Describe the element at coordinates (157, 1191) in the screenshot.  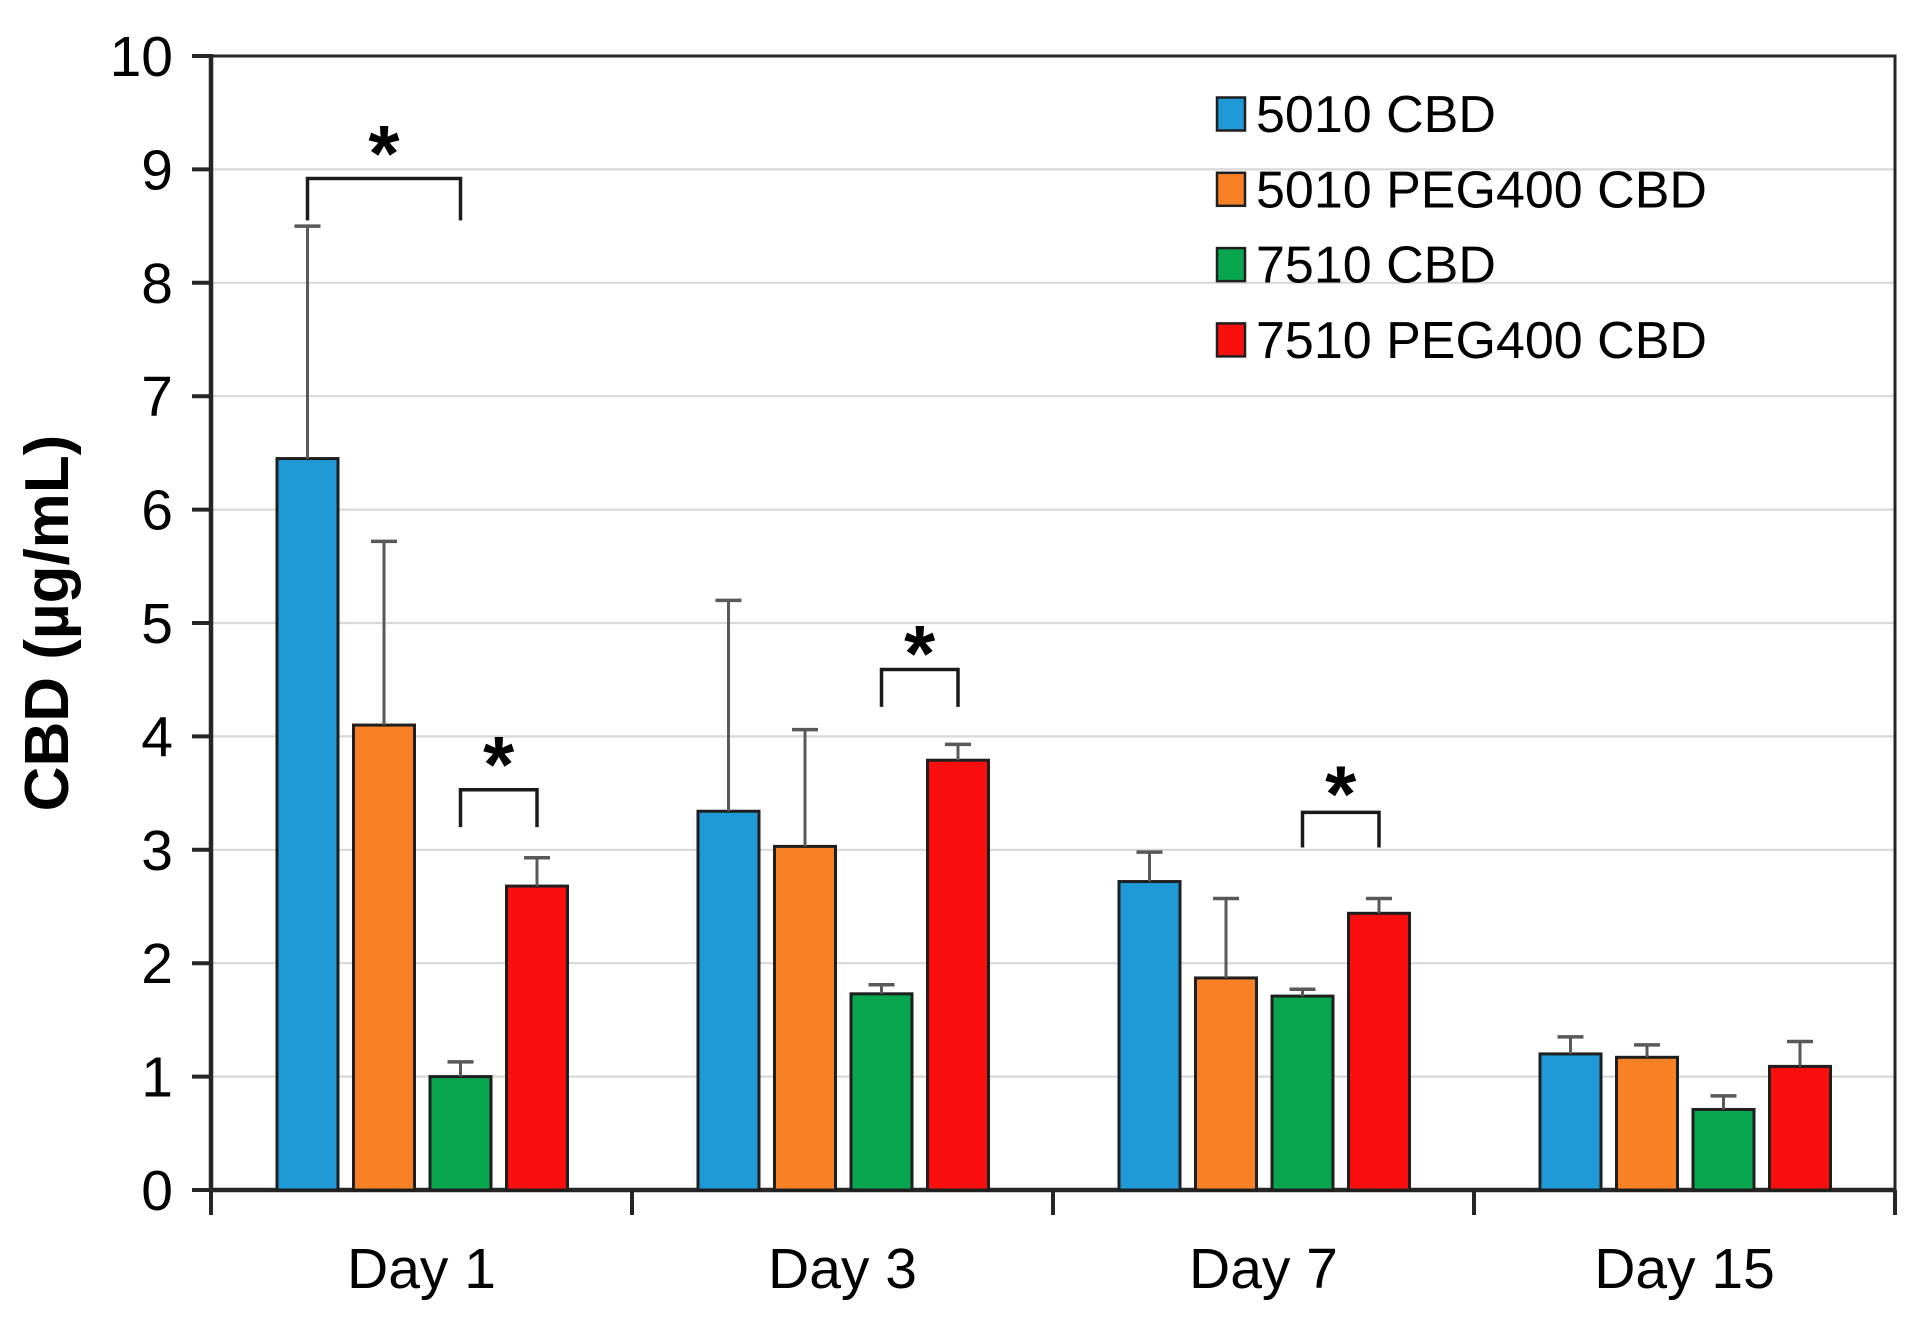
I see `y-tick-label: 0` at that location.